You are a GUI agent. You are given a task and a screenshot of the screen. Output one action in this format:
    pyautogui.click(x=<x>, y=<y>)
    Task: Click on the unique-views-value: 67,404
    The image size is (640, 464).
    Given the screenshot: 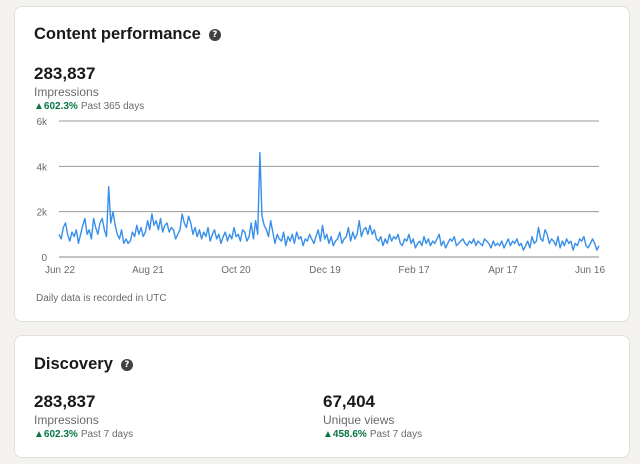 What is the action you would take?
    pyautogui.click(x=349, y=401)
    